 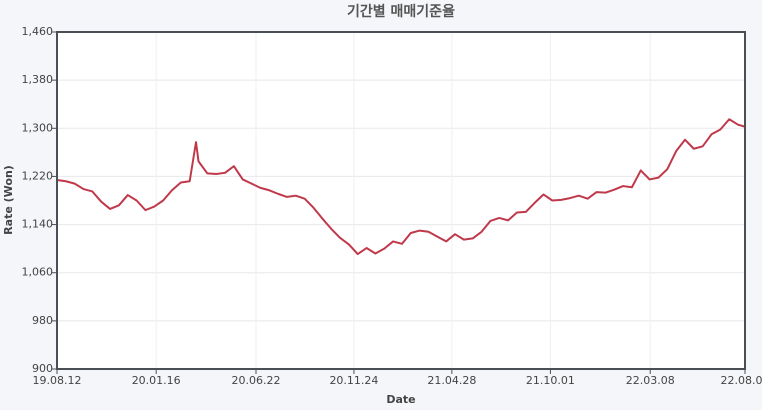 What do you see at coordinates (38, 79) in the screenshot?
I see `y-tick-label: 1,380` at bounding box center [38, 79].